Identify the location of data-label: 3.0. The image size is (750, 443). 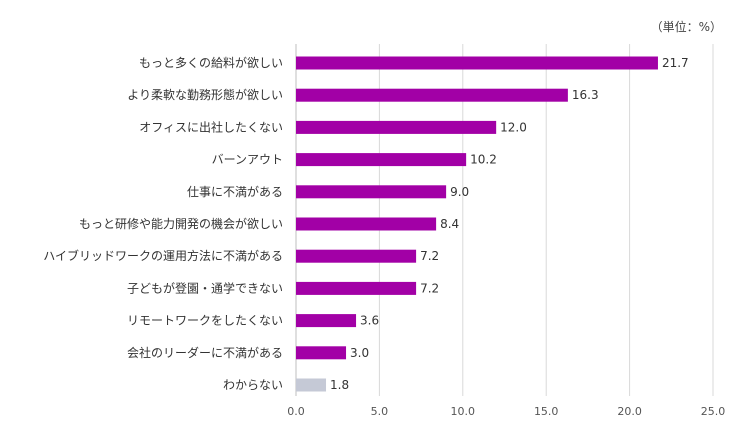
(359, 353).